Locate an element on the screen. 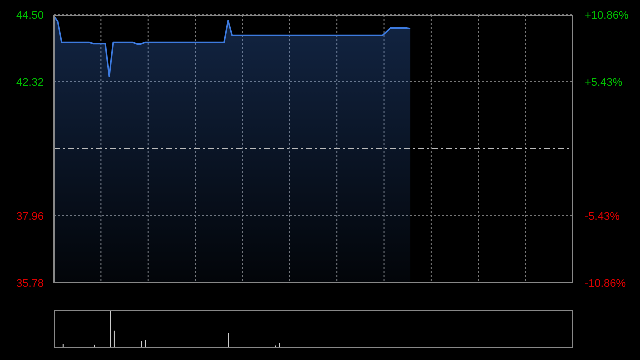 The width and height of the screenshot is (640, 360). y2-tick-label: +5.43% is located at coordinates (604, 83).